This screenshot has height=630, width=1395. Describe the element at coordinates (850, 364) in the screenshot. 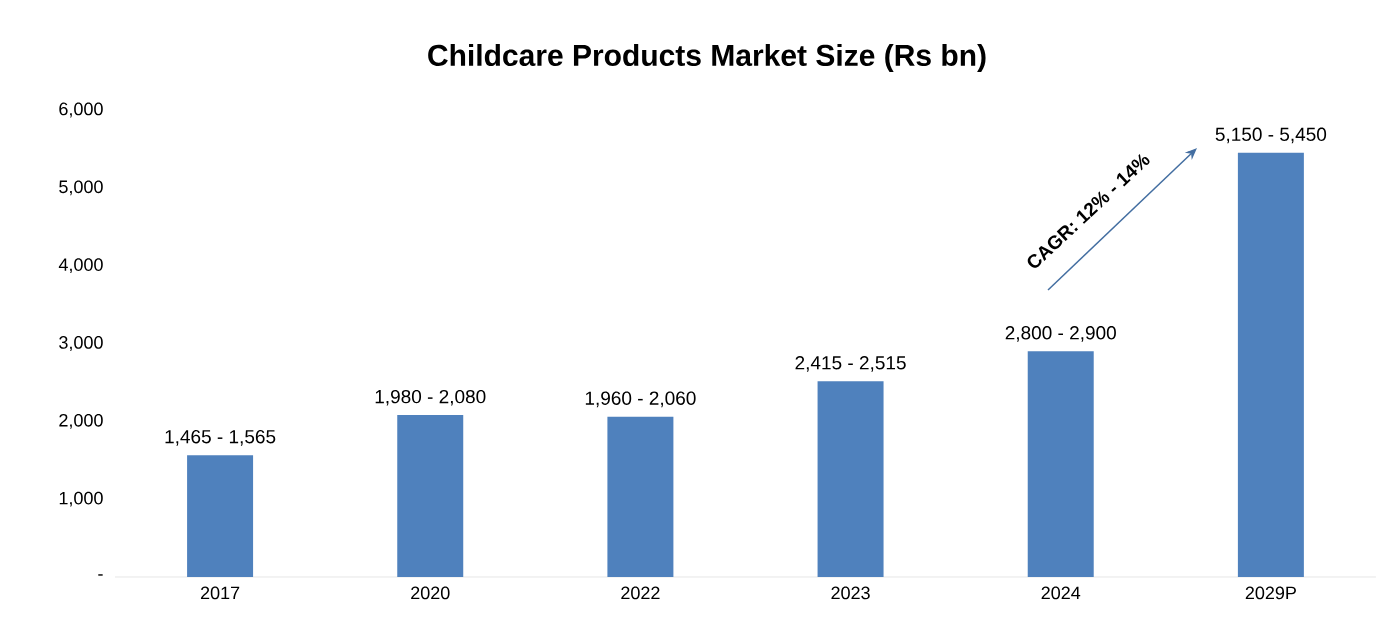

I see `annotation: 2,415 - 2,515` at that location.